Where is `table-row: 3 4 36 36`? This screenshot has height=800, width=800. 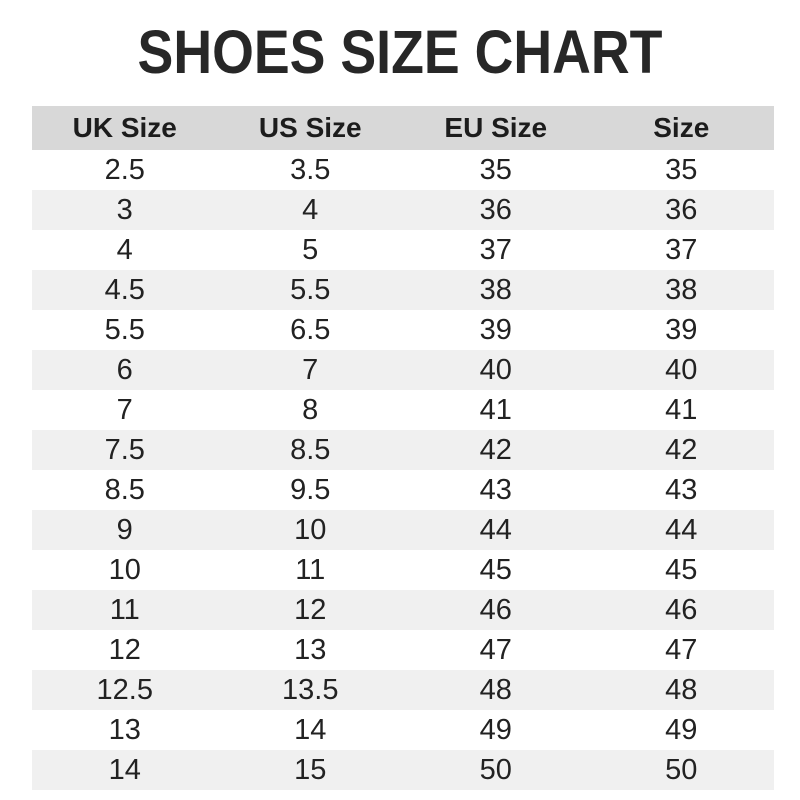 table-row: 3 4 36 36 is located at coordinates (403, 210).